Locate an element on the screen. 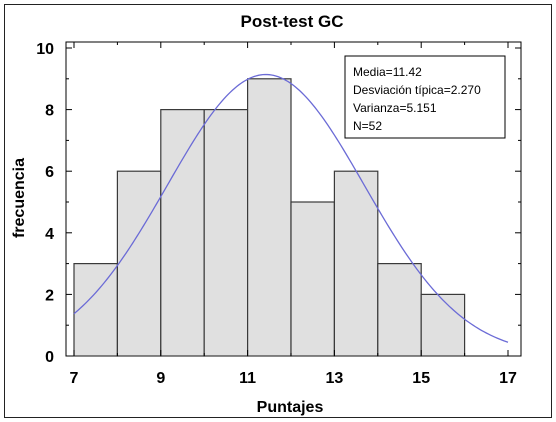 The image size is (556, 422). x-tick-label: 15 is located at coordinates (421, 378).